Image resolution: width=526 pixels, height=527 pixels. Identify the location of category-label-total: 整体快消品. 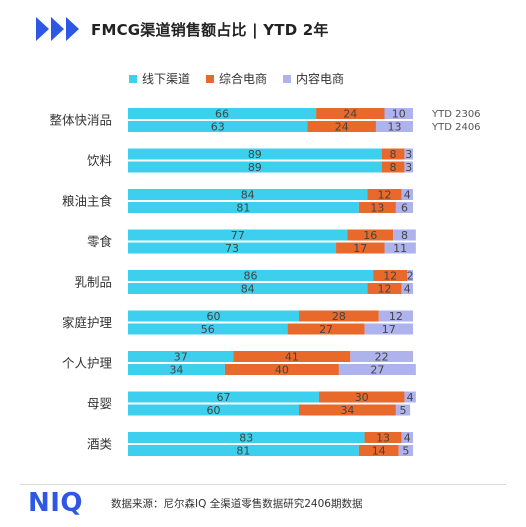
(80, 120).